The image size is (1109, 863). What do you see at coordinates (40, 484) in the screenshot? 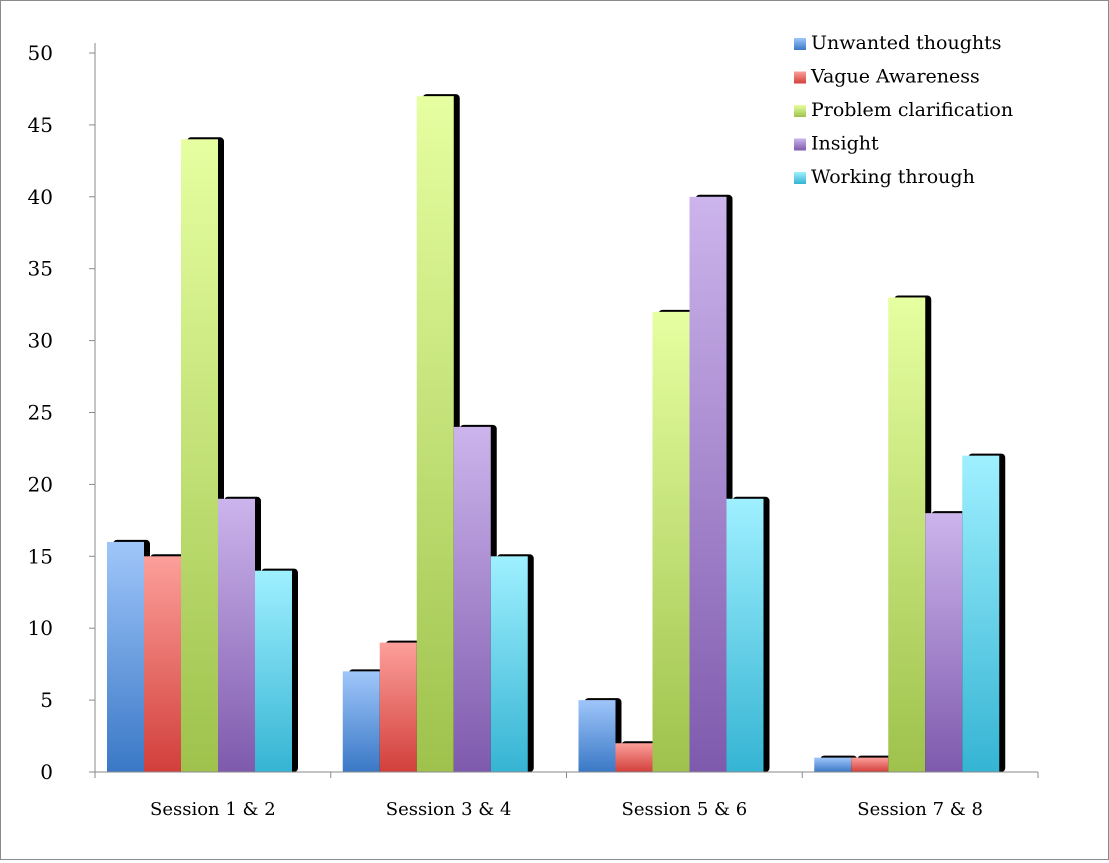
I see `y-tick-label: 20` at bounding box center [40, 484].